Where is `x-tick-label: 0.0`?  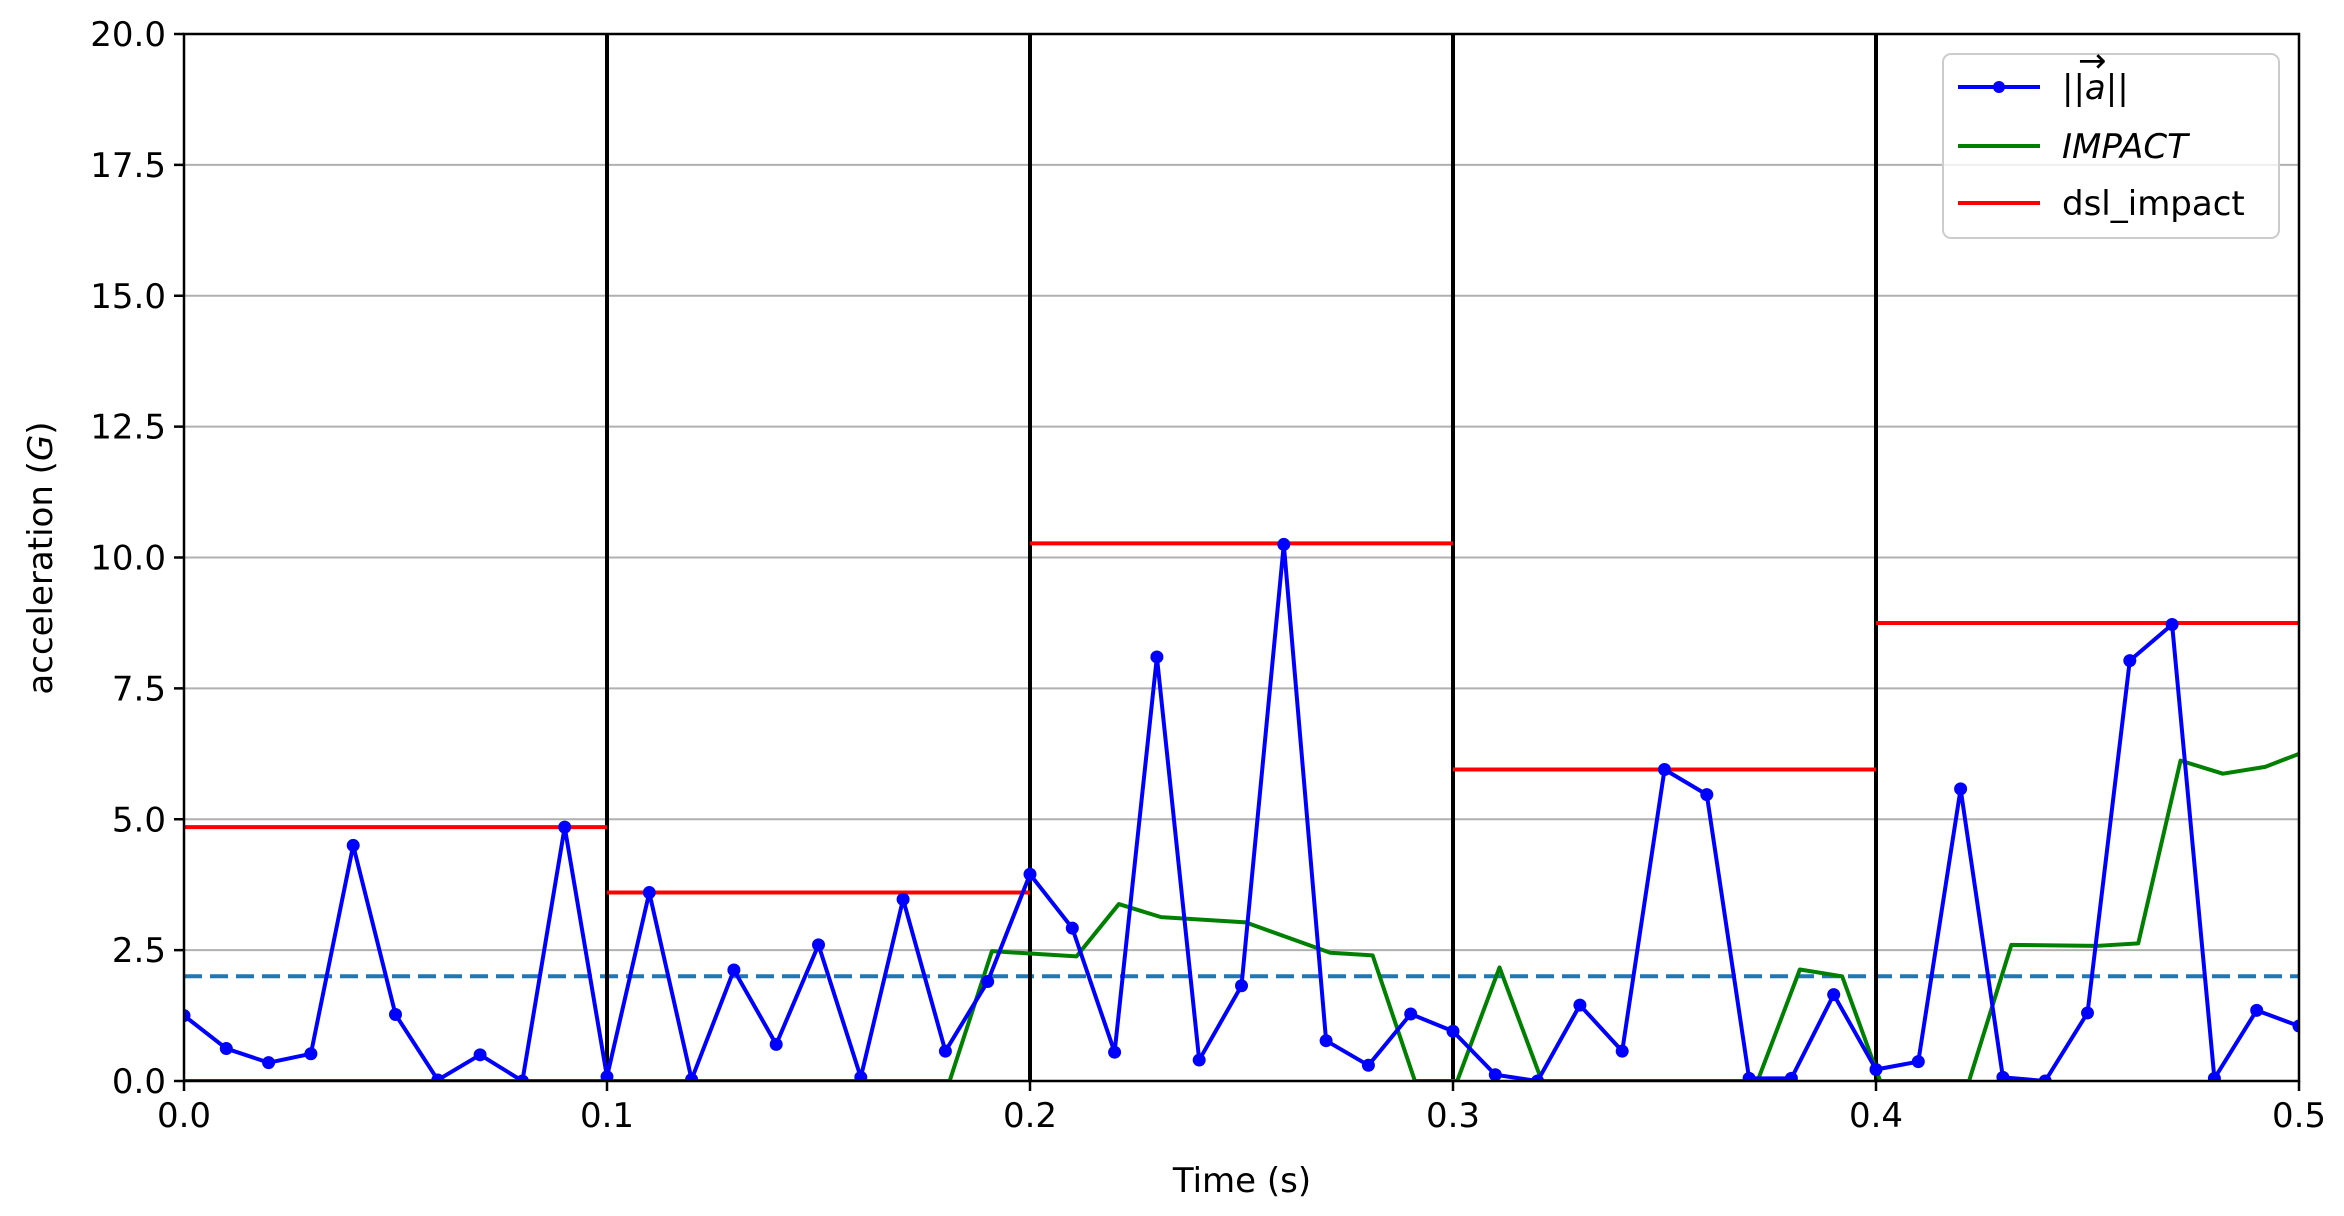
x-tick-label: 0.0 is located at coordinates (184, 1116).